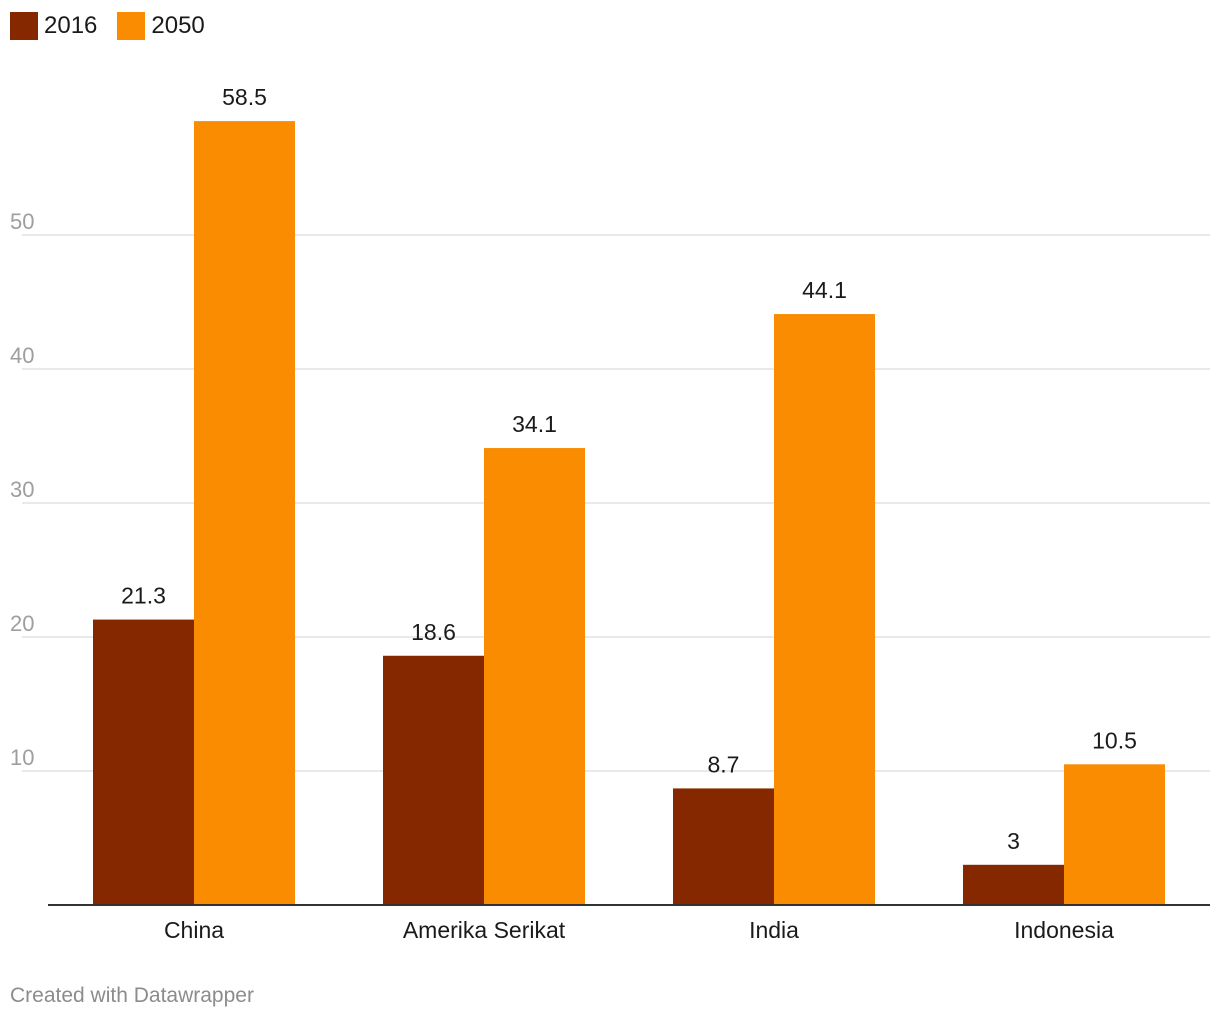 The image size is (1220, 1020). I want to click on bar-indonesia-2050, so click(1114, 834).